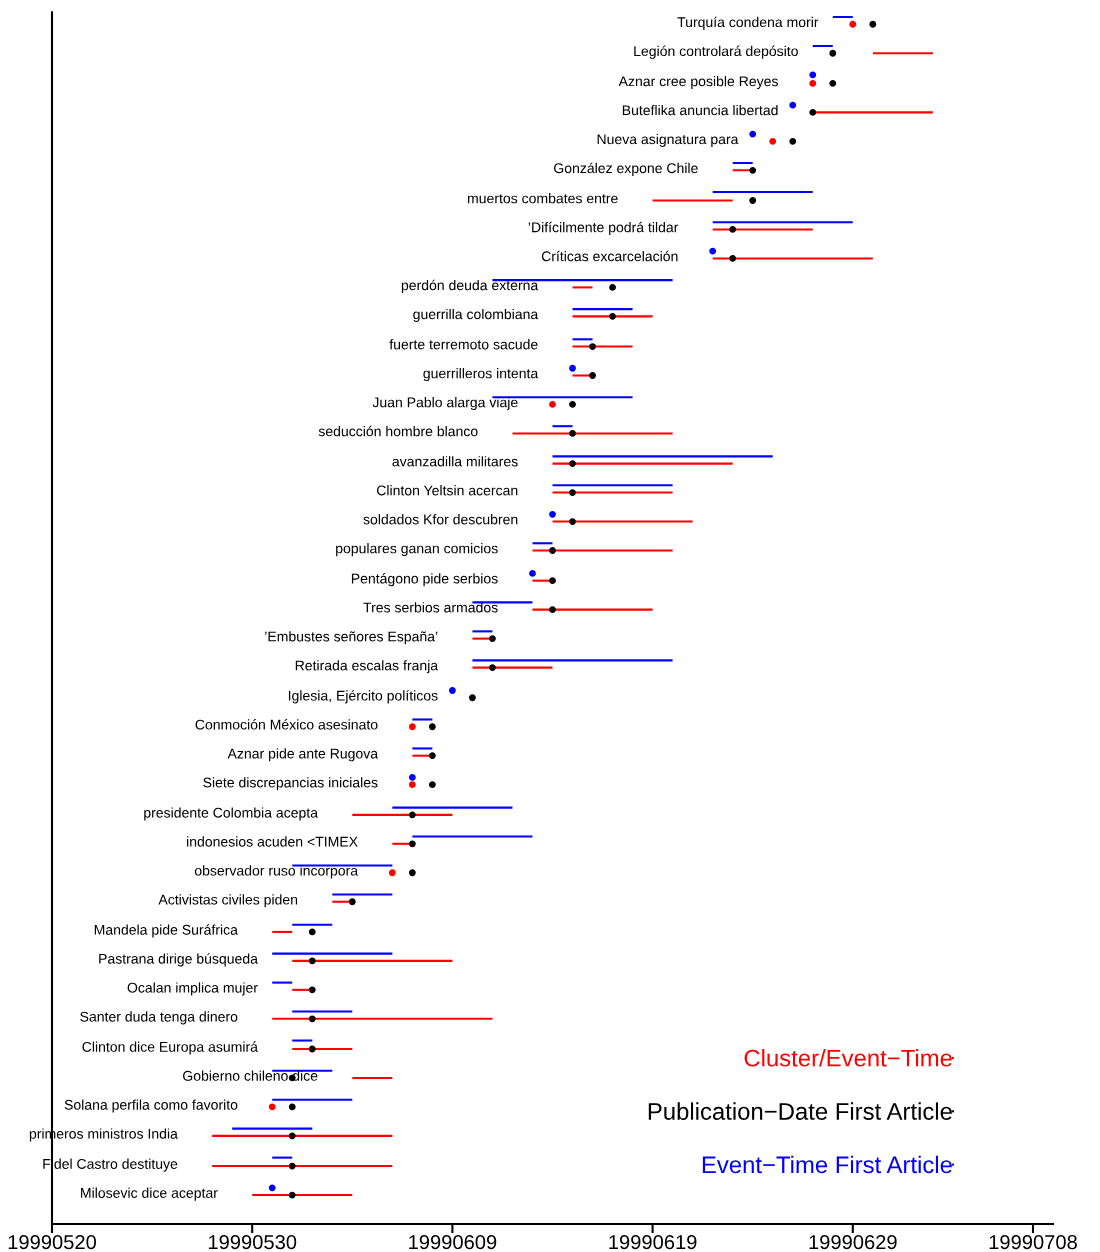 The image size is (1100, 1252). What do you see at coordinates (52, 1242) in the screenshot?
I see `x-tick-label: 19990520` at bounding box center [52, 1242].